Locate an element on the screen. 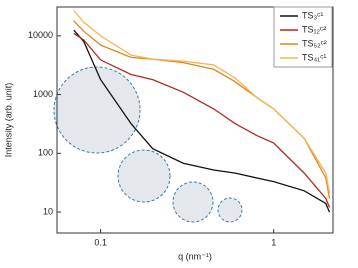 This screenshot has height=268, width=358. legend-label: TS₃ᶜ¹ is located at coordinates (312, 15).